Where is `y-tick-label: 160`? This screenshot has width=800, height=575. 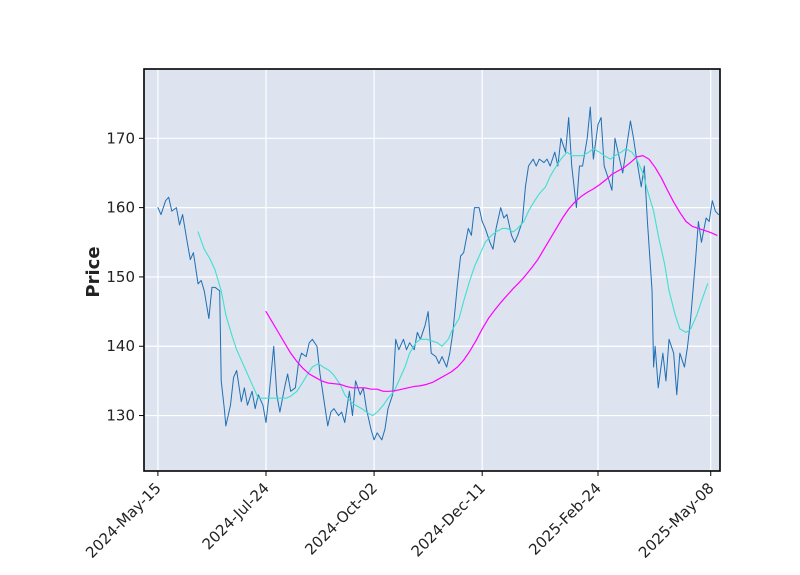
y-tick-label: 160 is located at coordinates (120, 208).